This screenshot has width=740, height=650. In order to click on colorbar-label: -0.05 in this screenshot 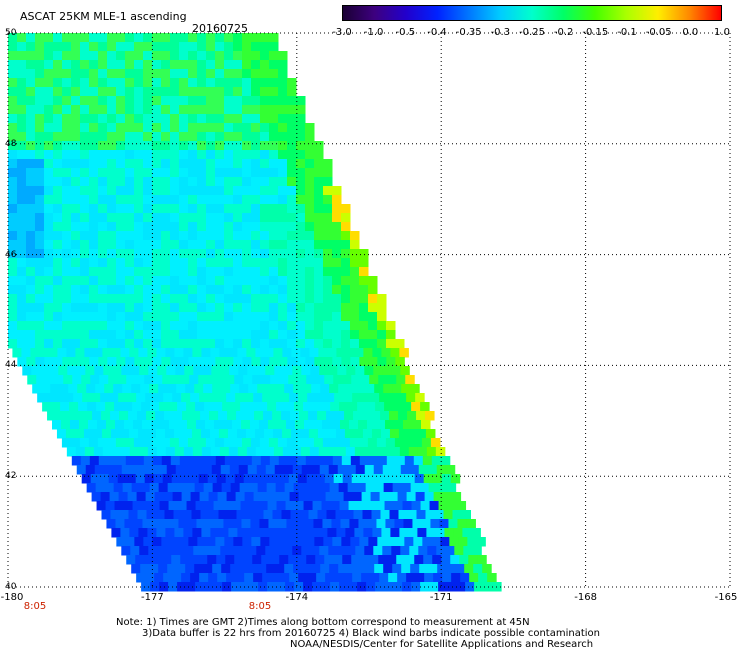, I will do `click(658, 32)`.